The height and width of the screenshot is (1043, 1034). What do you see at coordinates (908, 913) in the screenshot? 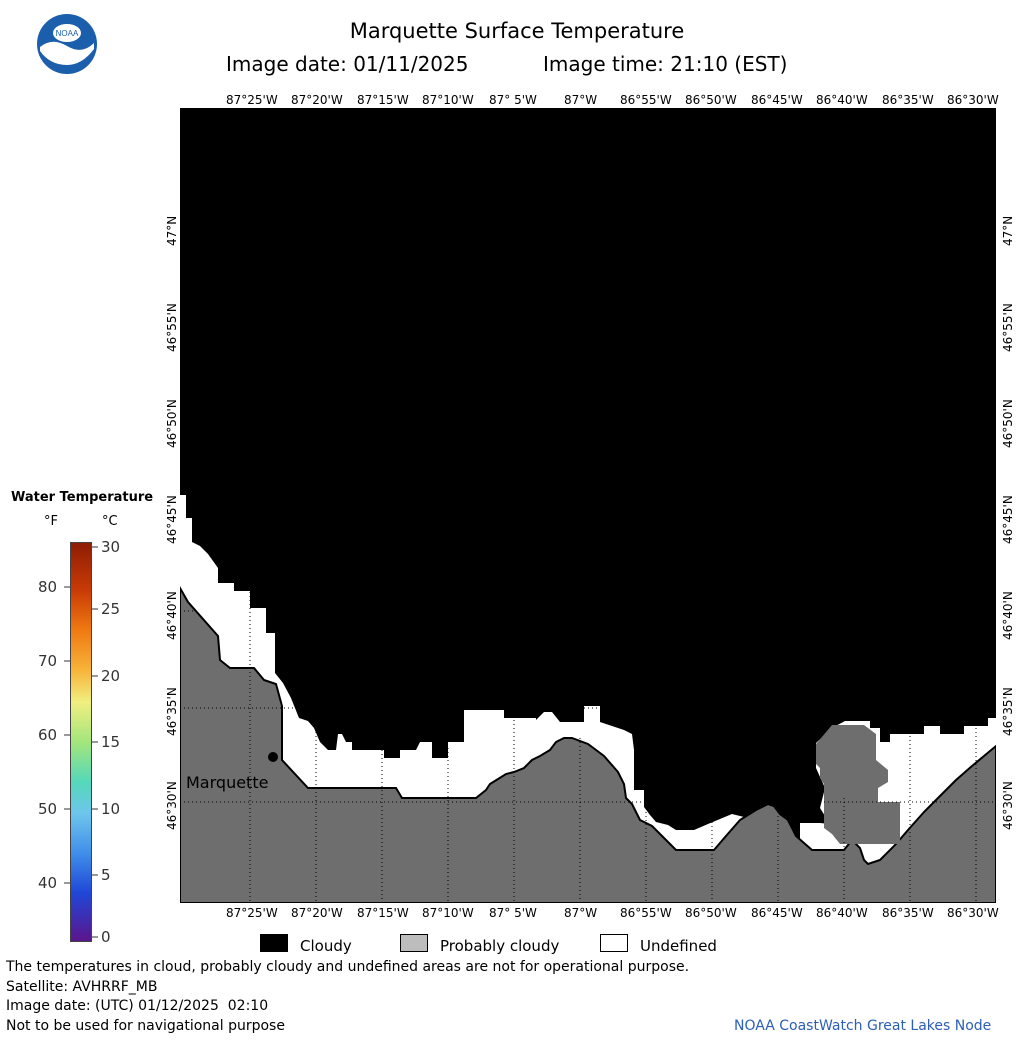
I see `lon-tick-bottom: 86°35'W` at bounding box center [908, 913].